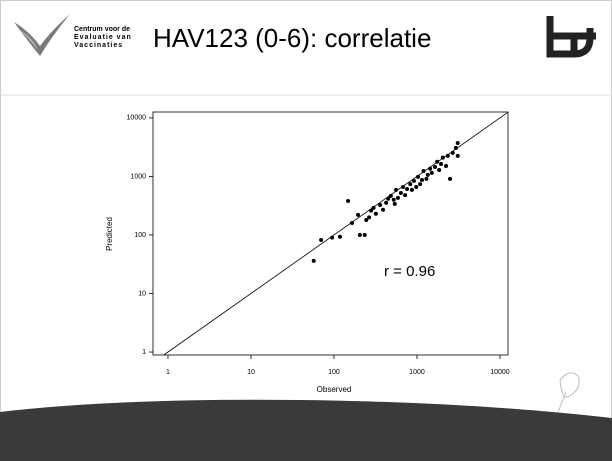 The height and width of the screenshot is (461, 612). What do you see at coordinates (144, 352) in the screenshot?
I see `y-tick-label: 1` at bounding box center [144, 352].